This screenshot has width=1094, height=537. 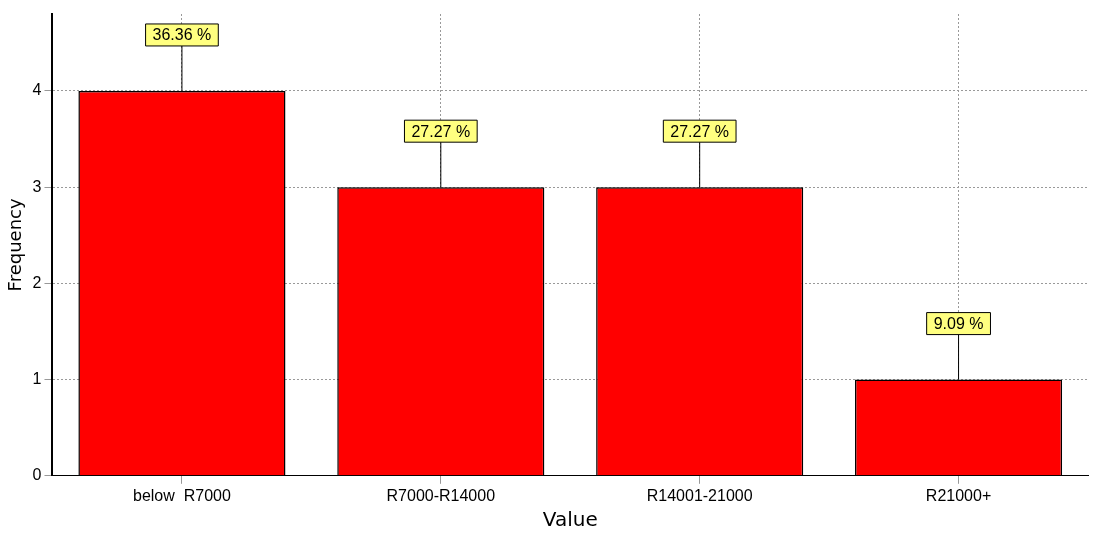 I want to click on y-axis-title: Frequency, so click(x=15, y=245).